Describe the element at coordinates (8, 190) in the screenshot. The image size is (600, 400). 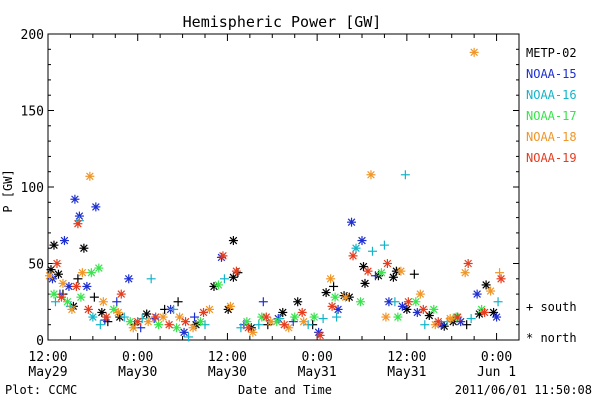
I see `y-axis-label: P [GW]` at that location.